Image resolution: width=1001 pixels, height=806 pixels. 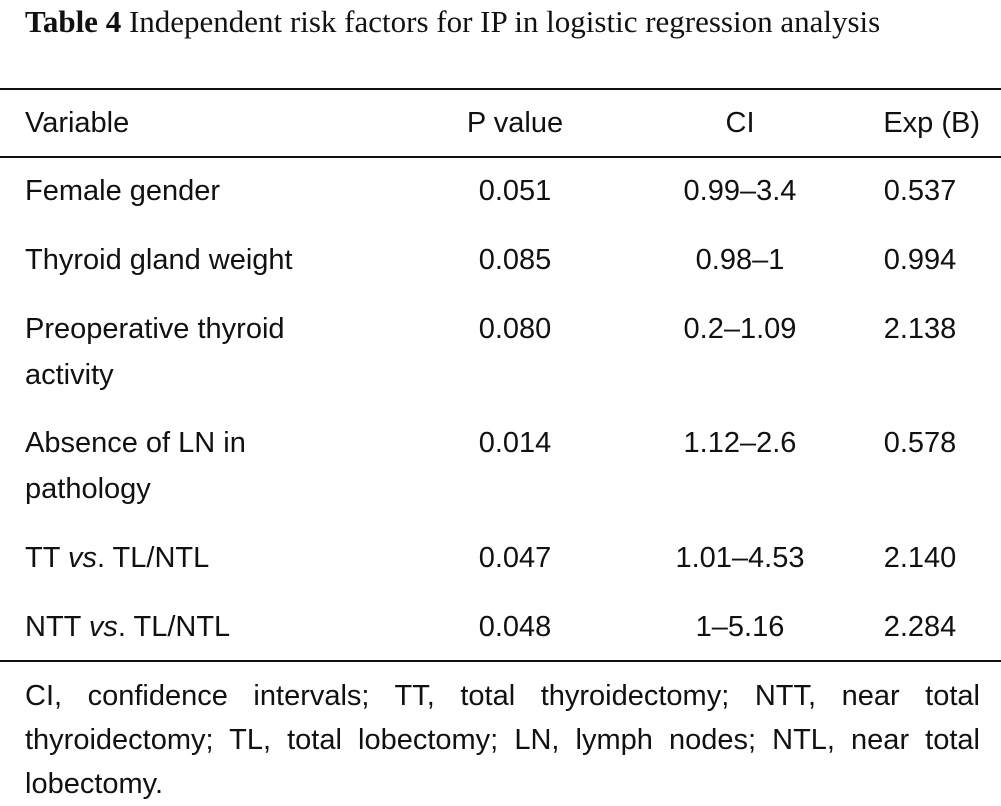 What do you see at coordinates (740, 191) in the screenshot?
I see `table-row-ci: 0.99–3.4` at bounding box center [740, 191].